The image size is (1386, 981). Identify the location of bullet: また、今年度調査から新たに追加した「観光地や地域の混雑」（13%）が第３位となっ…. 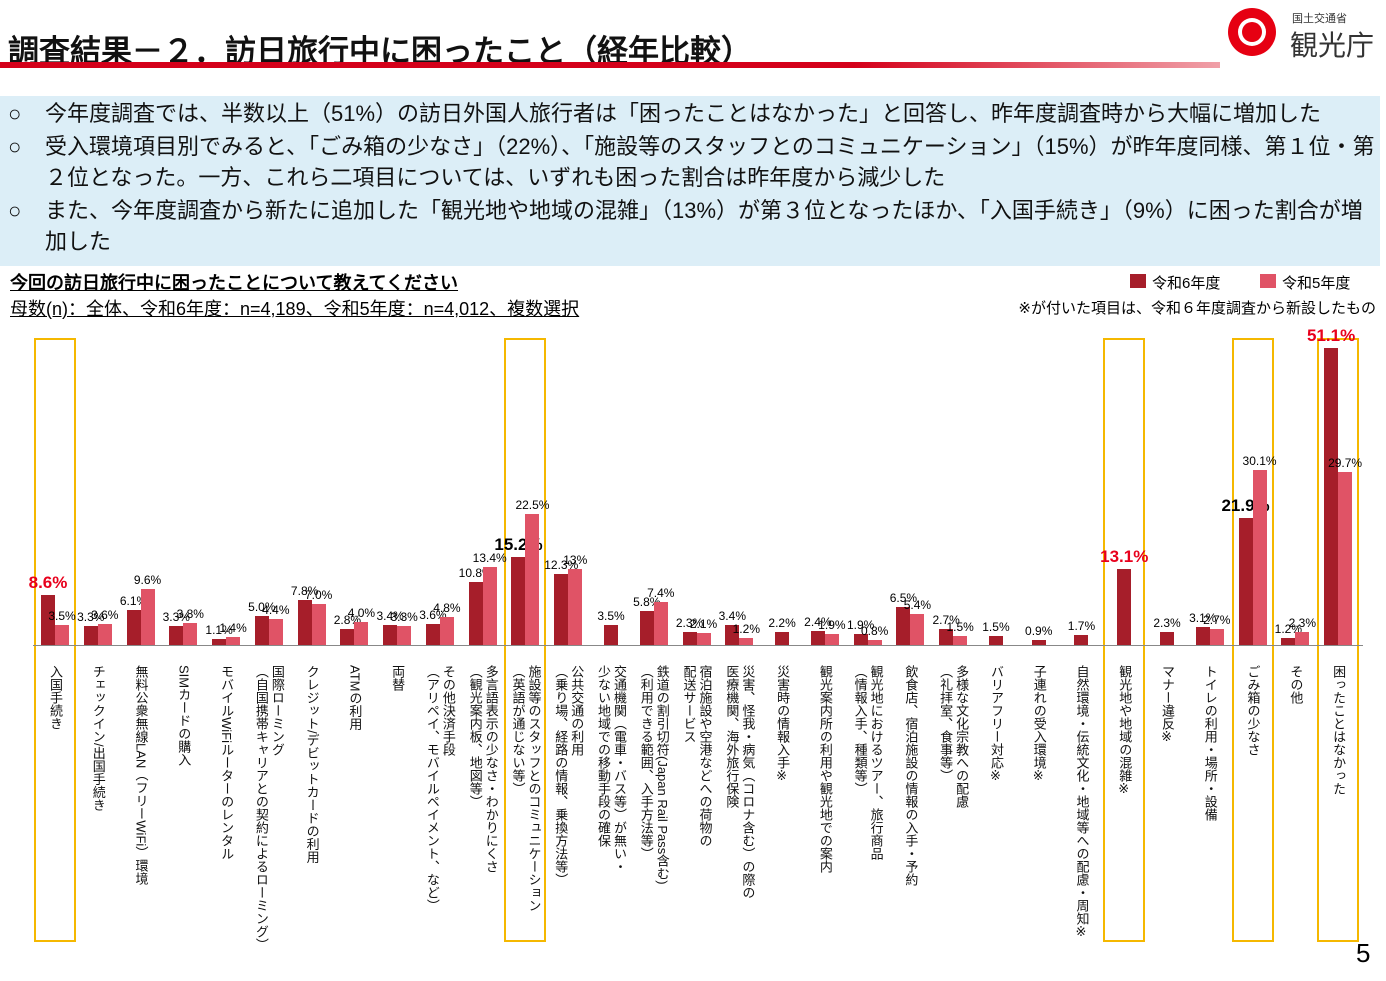
(690, 226).